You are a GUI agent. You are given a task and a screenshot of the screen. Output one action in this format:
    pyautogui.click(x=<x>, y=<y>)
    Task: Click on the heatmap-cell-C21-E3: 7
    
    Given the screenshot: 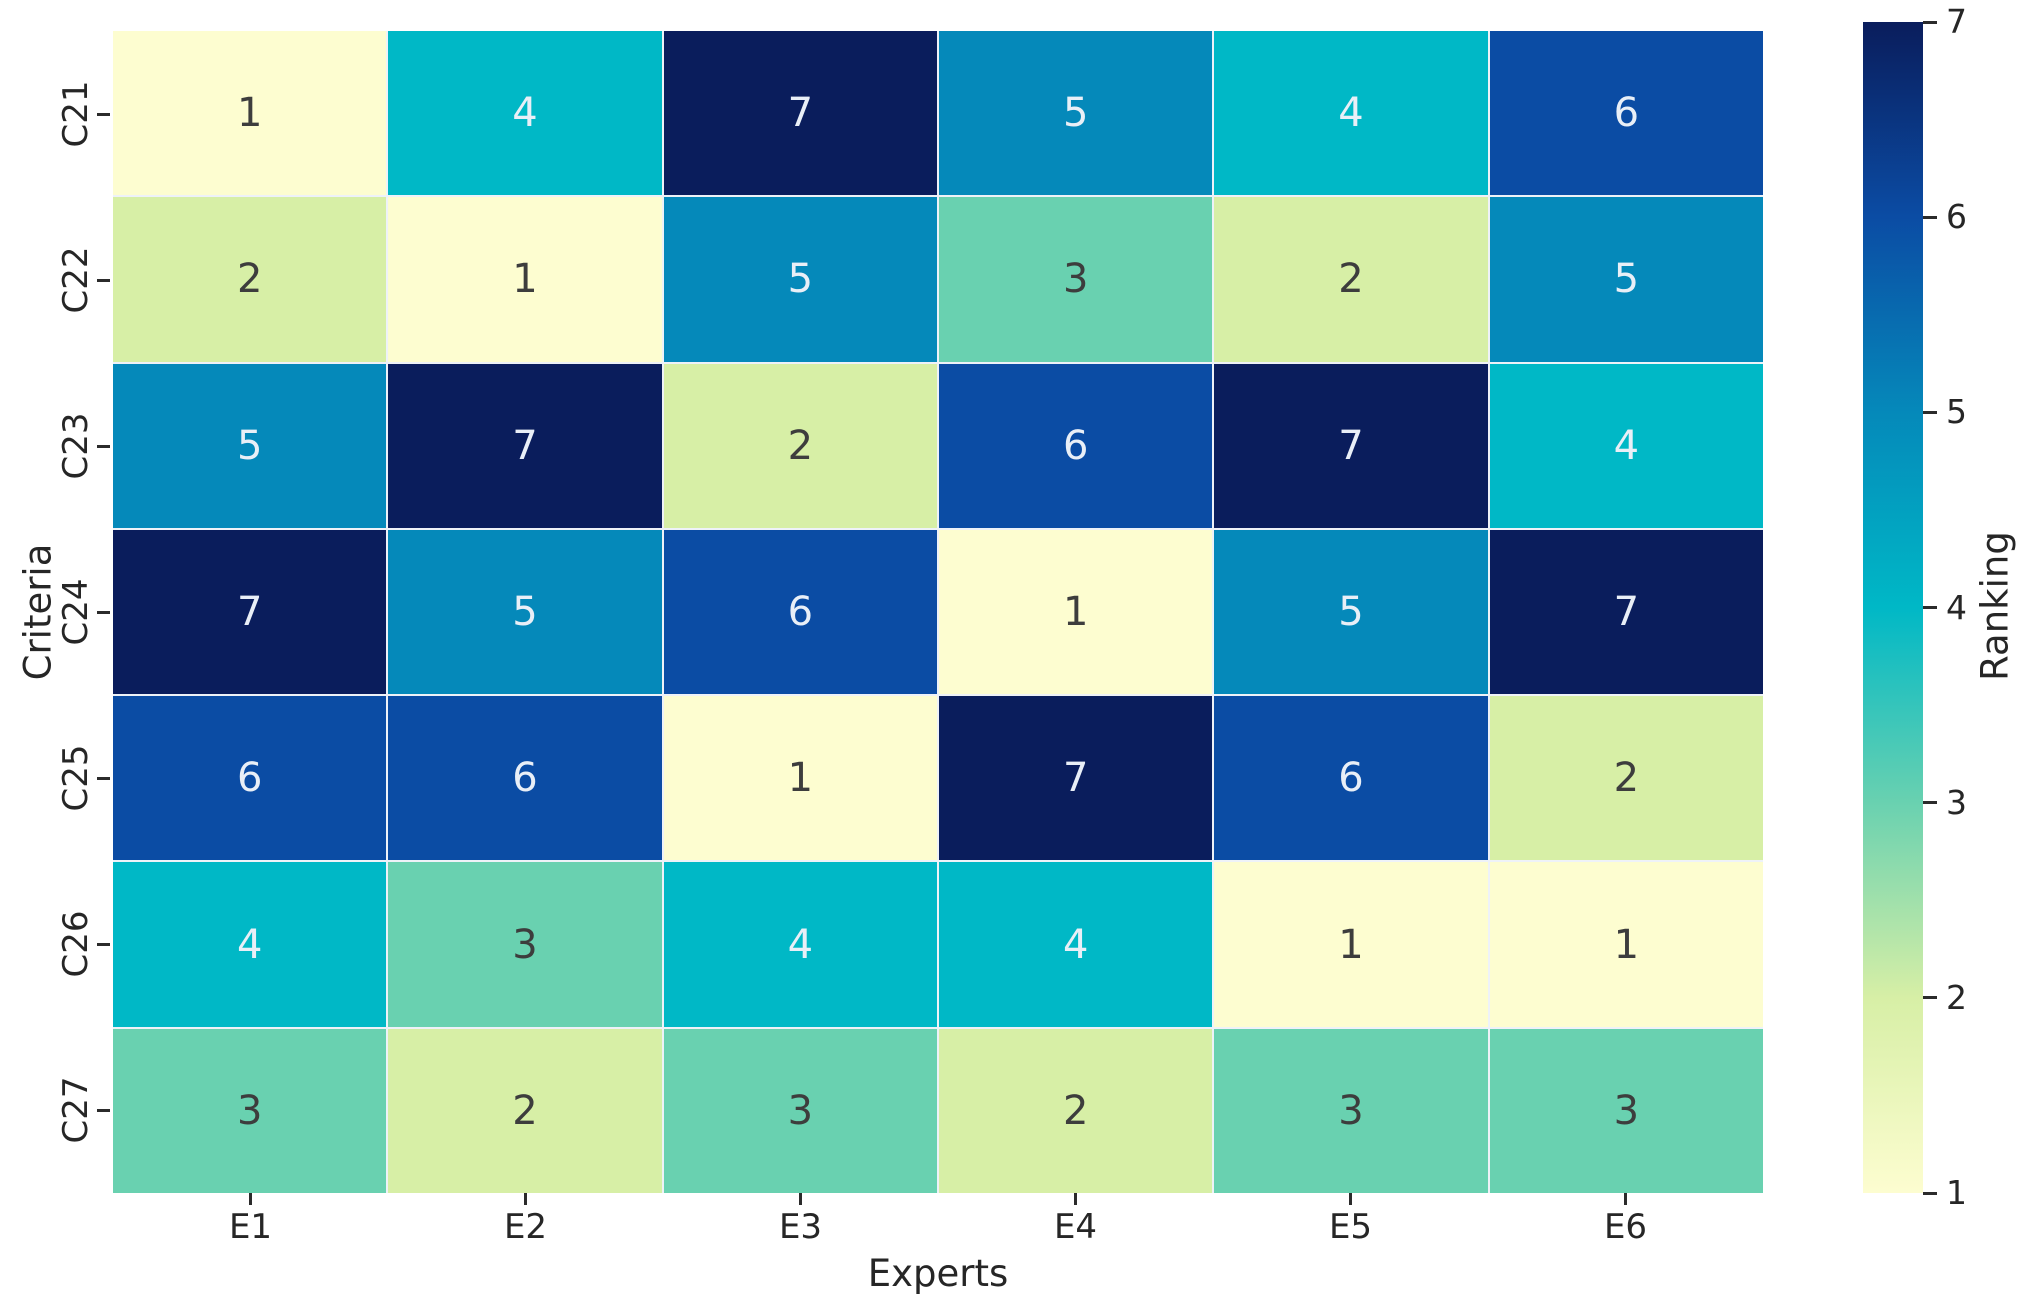 What is the action you would take?
    pyautogui.click(x=800, y=113)
    